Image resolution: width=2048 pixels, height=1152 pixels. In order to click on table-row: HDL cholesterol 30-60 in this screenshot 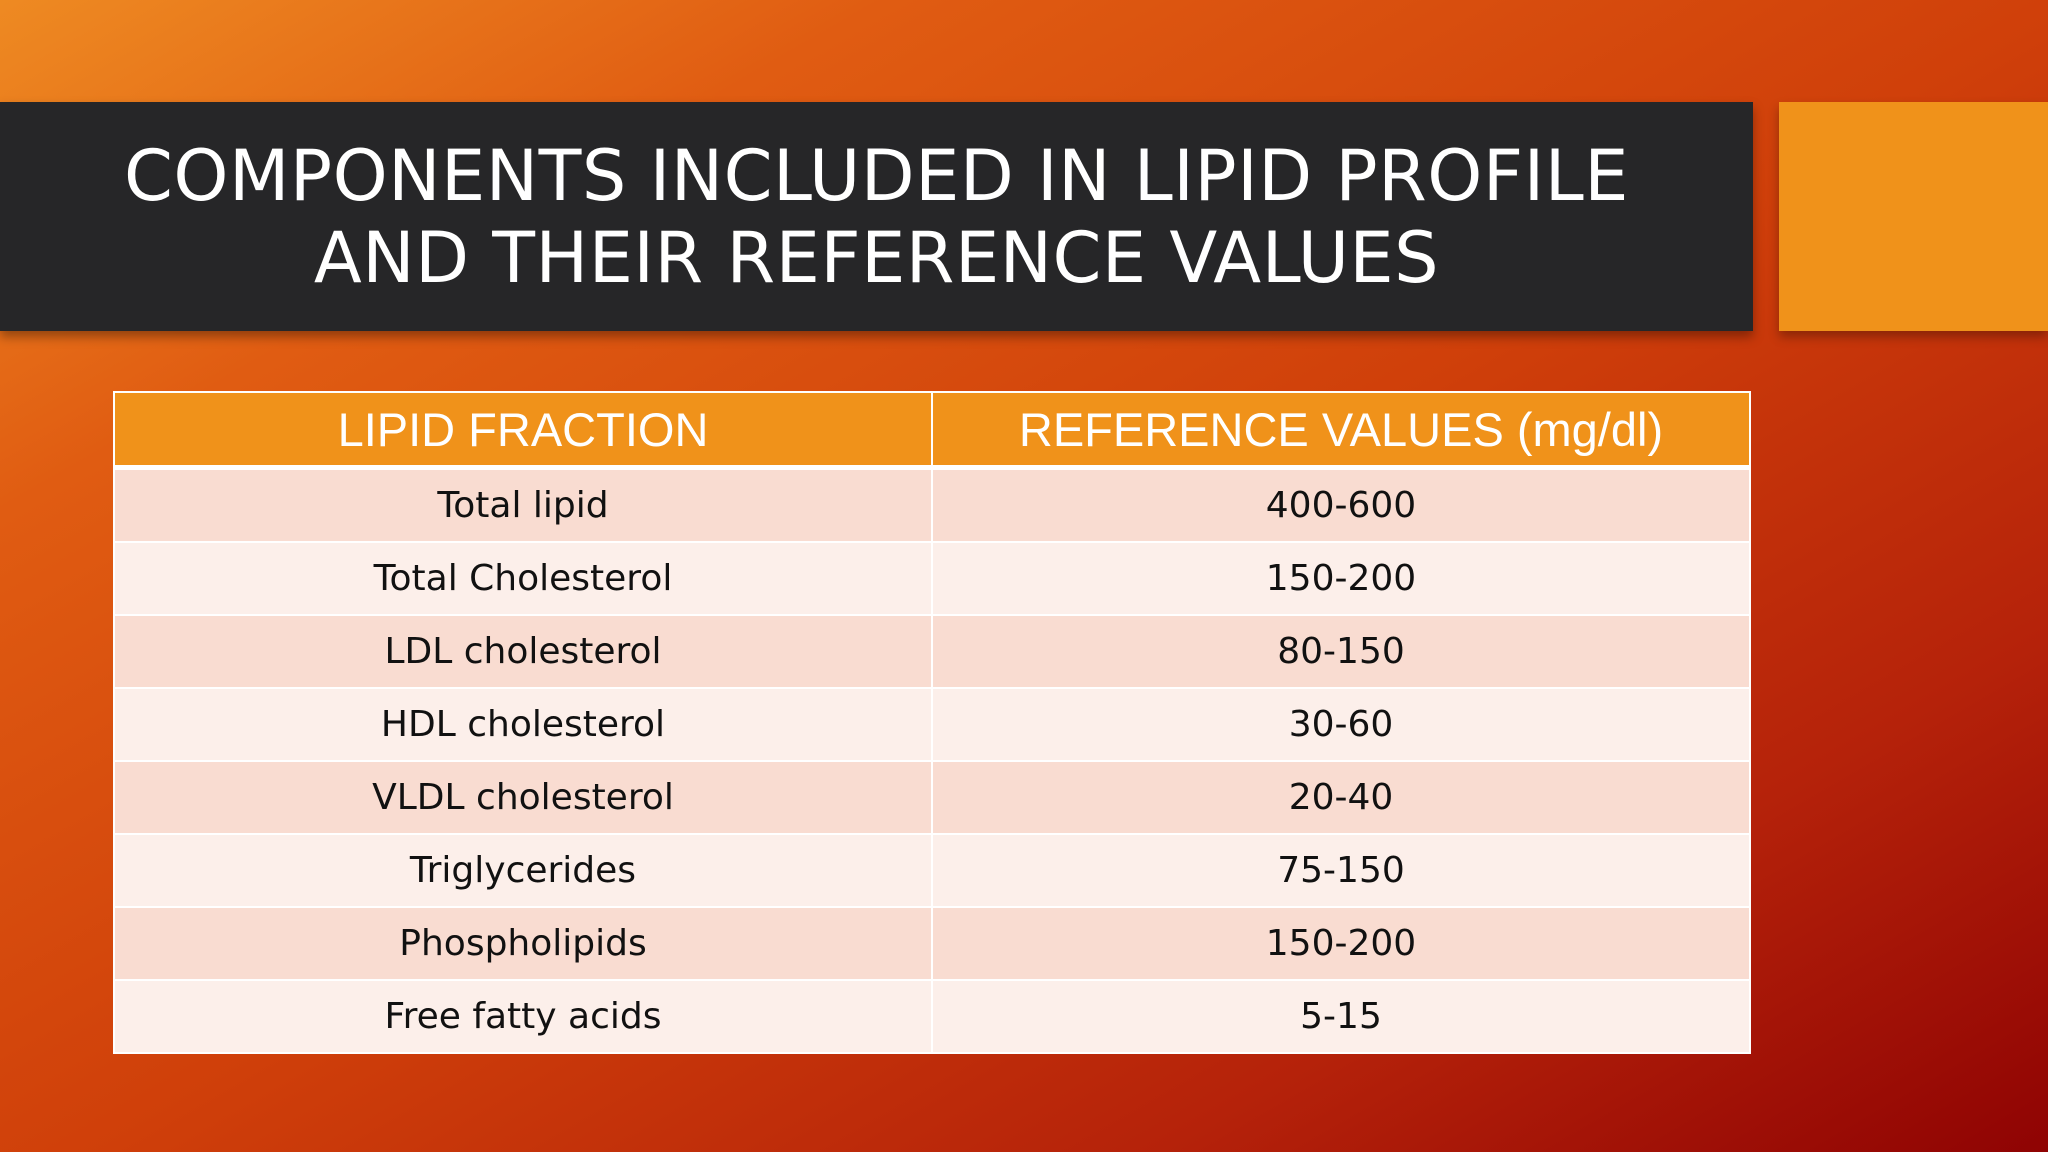, I will do `click(932, 724)`.